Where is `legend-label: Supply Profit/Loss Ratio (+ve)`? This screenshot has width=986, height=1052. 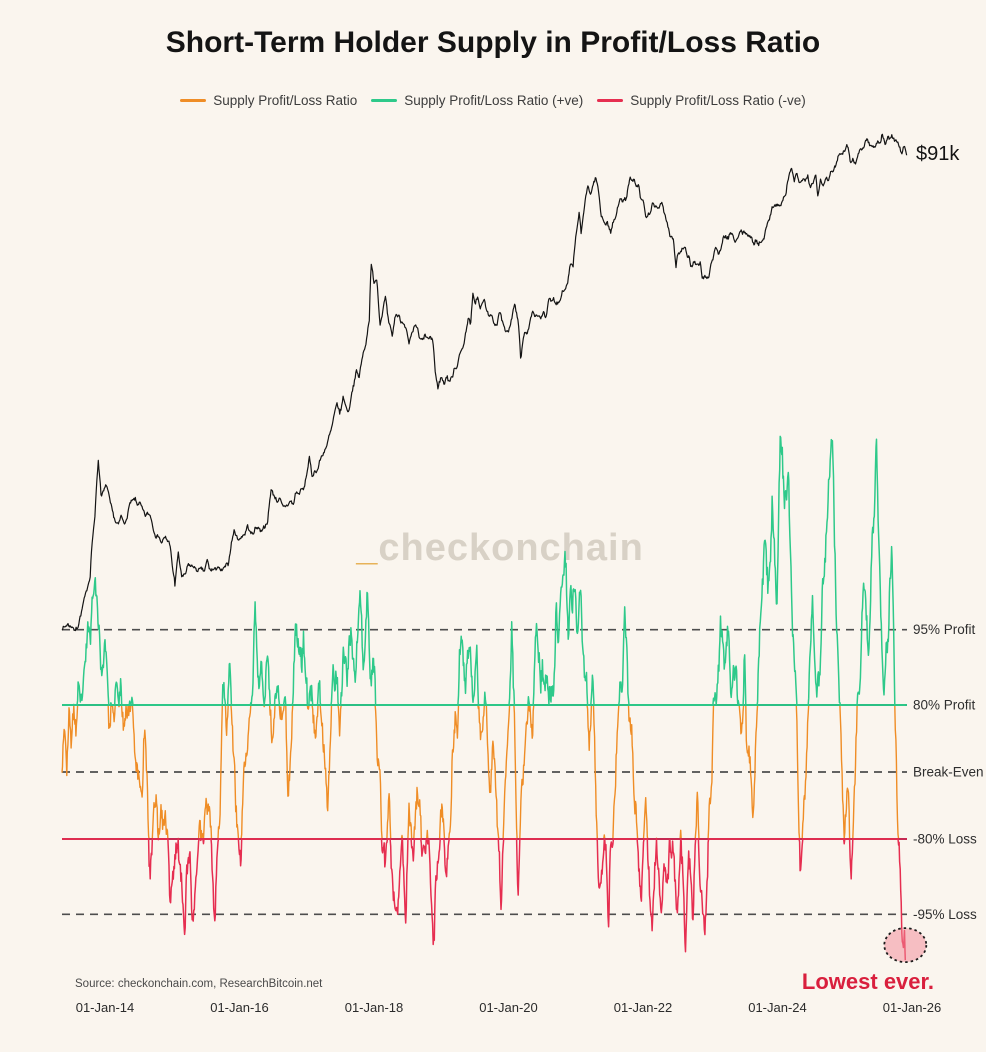 legend-label: Supply Profit/Loss Ratio (+ve) is located at coordinates (494, 100).